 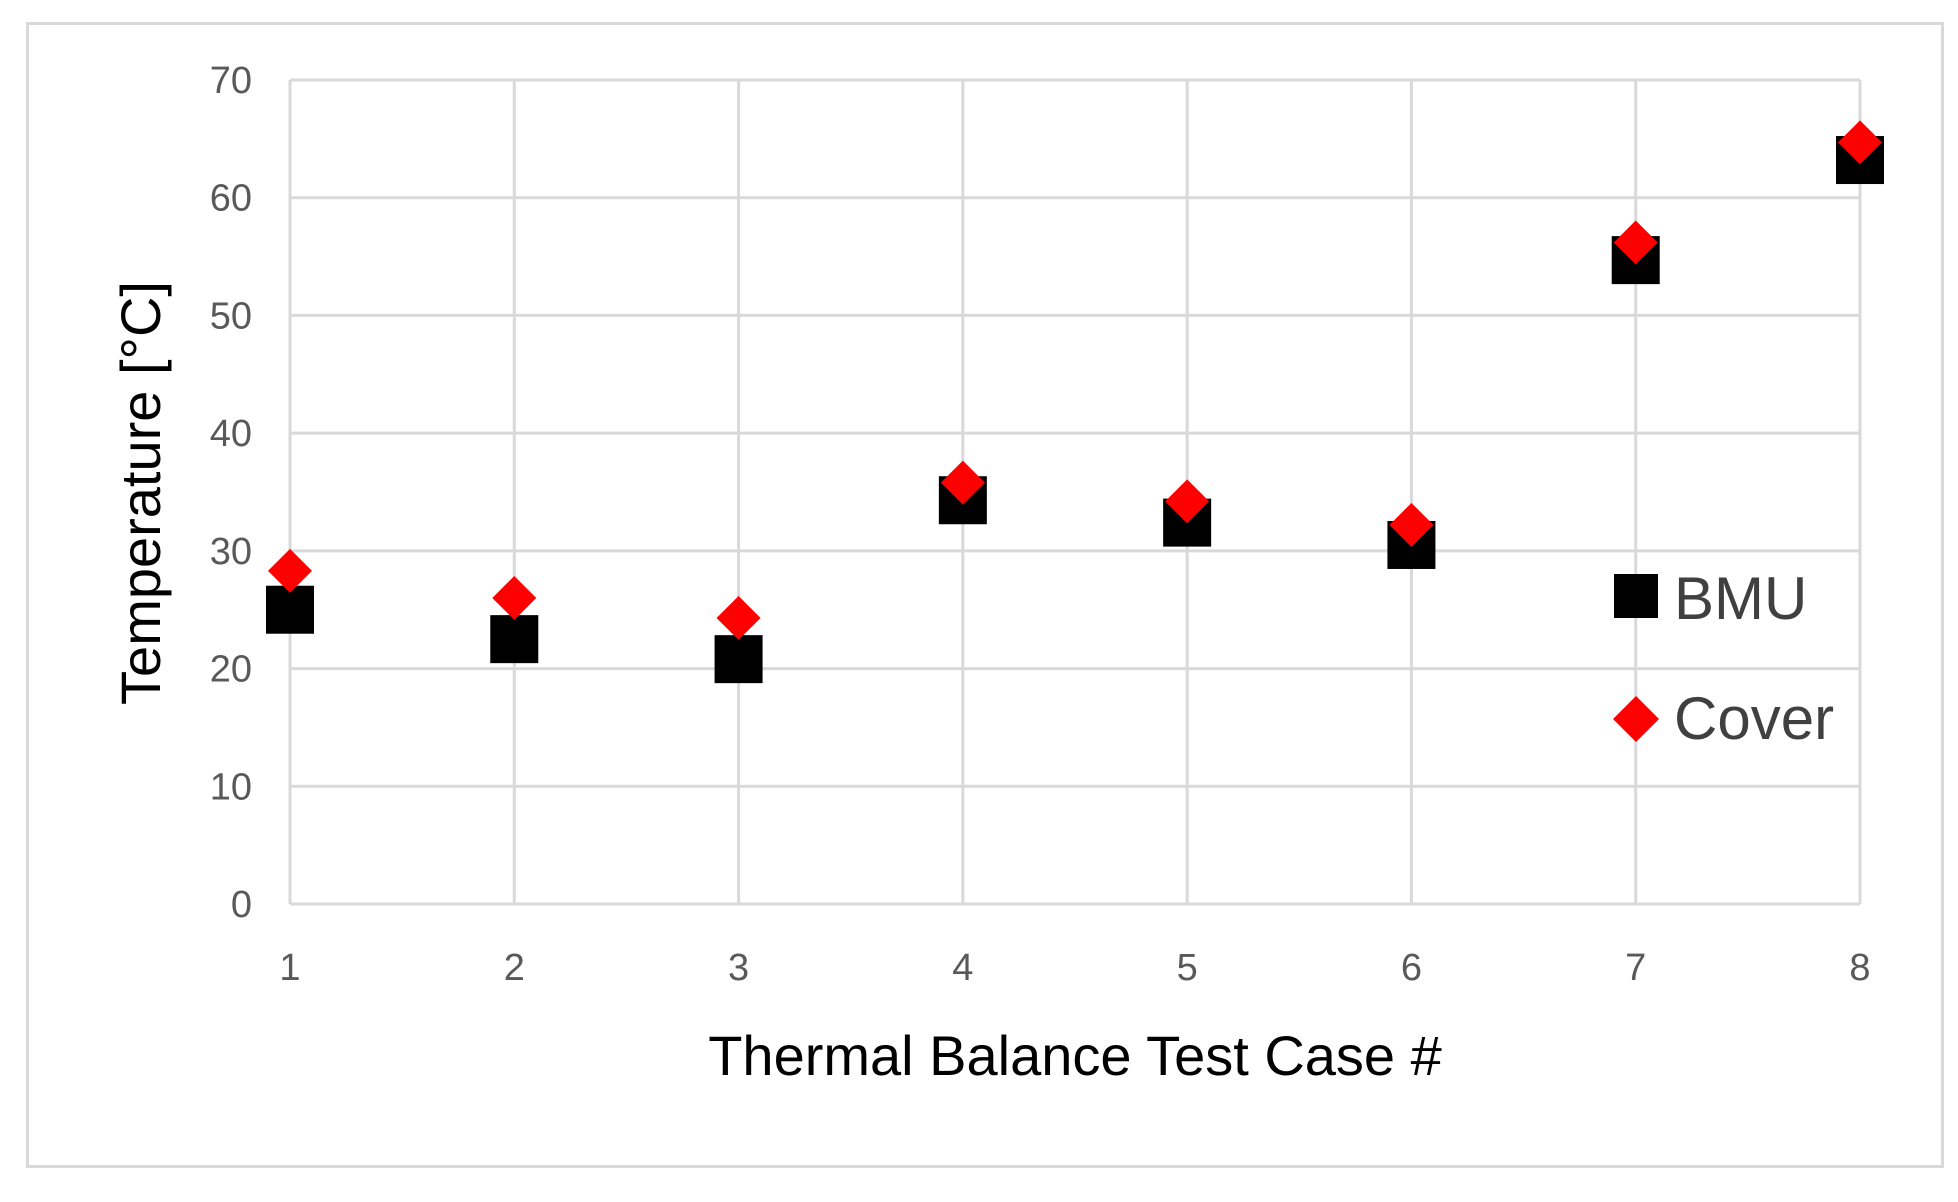 What do you see at coordinates (1859, 968) in the screenshot?
I see `x-tick-label: 8` at bounding box center [1859, 968].